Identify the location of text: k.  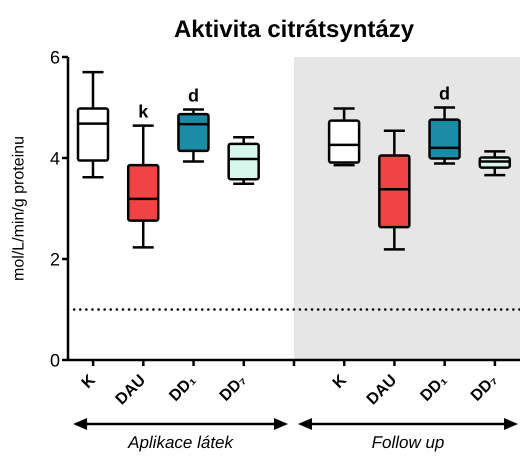
(143, 112).